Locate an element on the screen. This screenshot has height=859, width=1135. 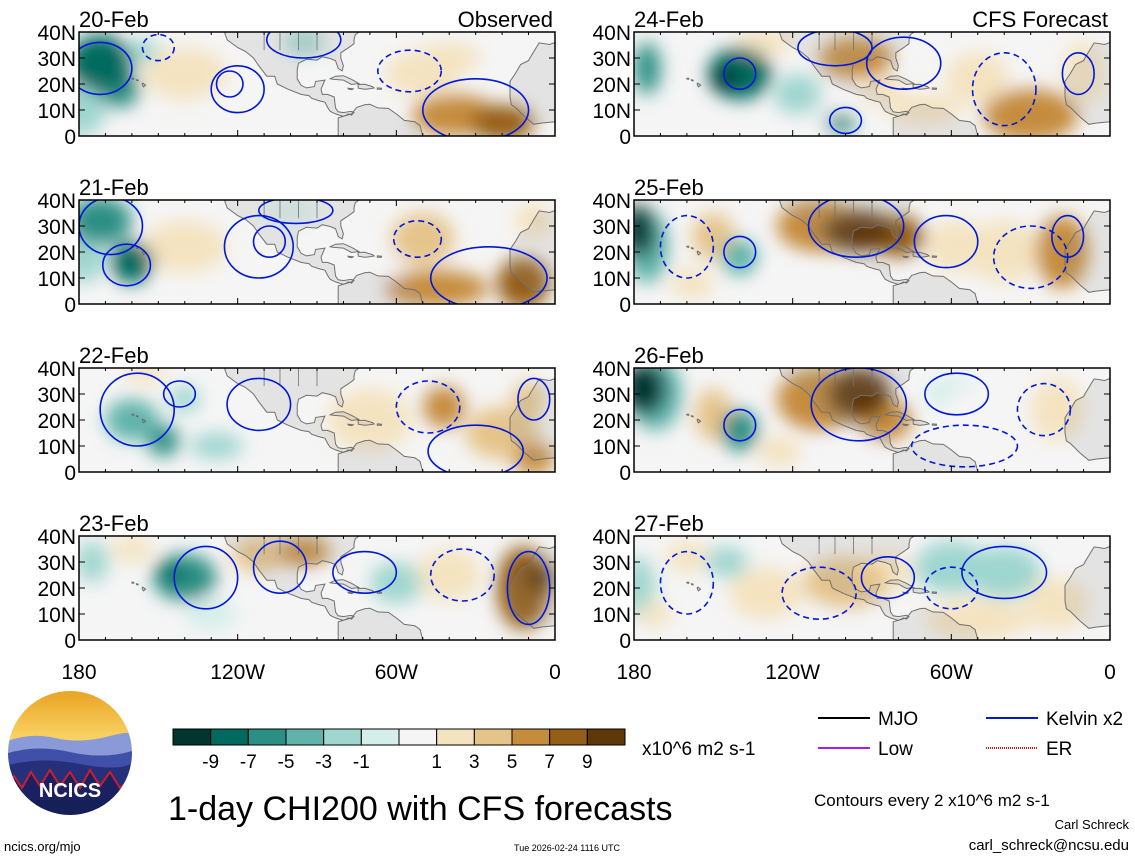
website-link: ncics.org/mjo is located at coordinates (42, 846).